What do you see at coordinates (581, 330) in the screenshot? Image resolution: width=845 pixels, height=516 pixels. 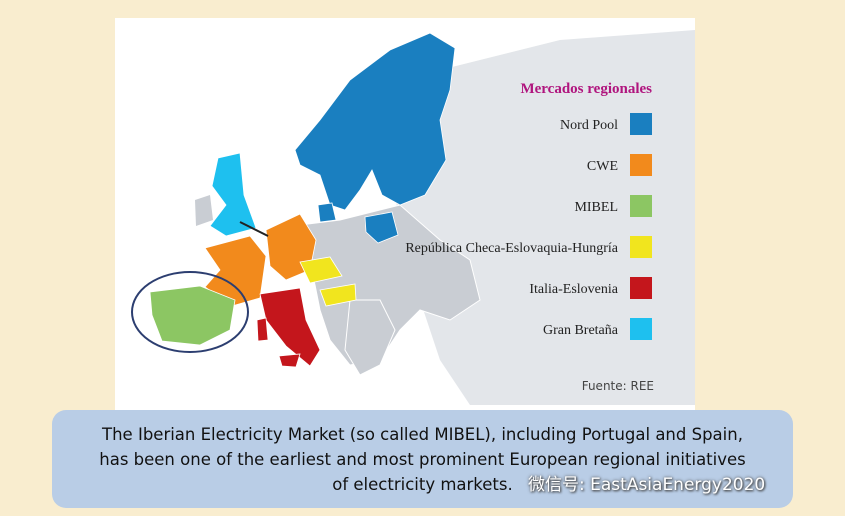 I see `legend-label: Gran Bretaña` at bounding box center [581, 330].